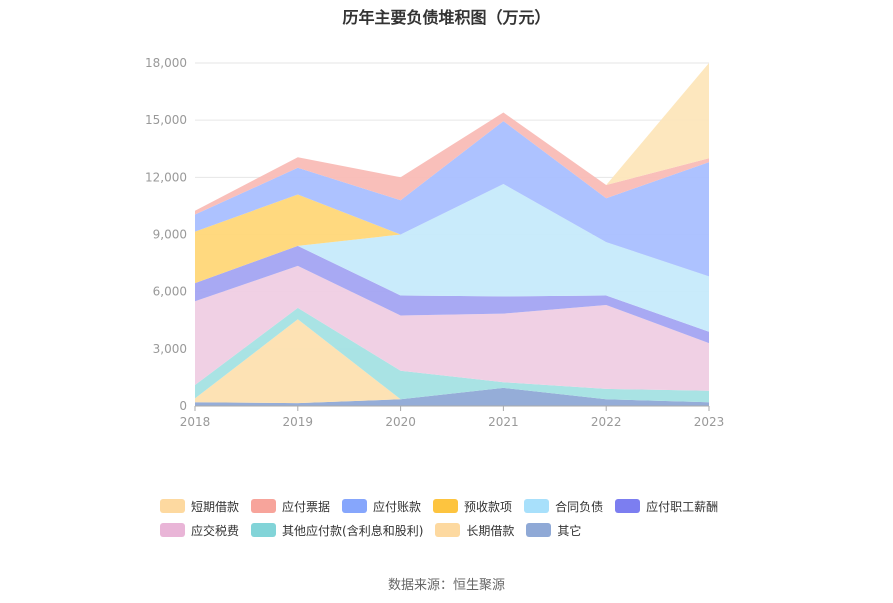  What do you see at coordinates (183, 406) in the screenshot?
I see `y-tick-label: 0` at bounding box center [183, 406].